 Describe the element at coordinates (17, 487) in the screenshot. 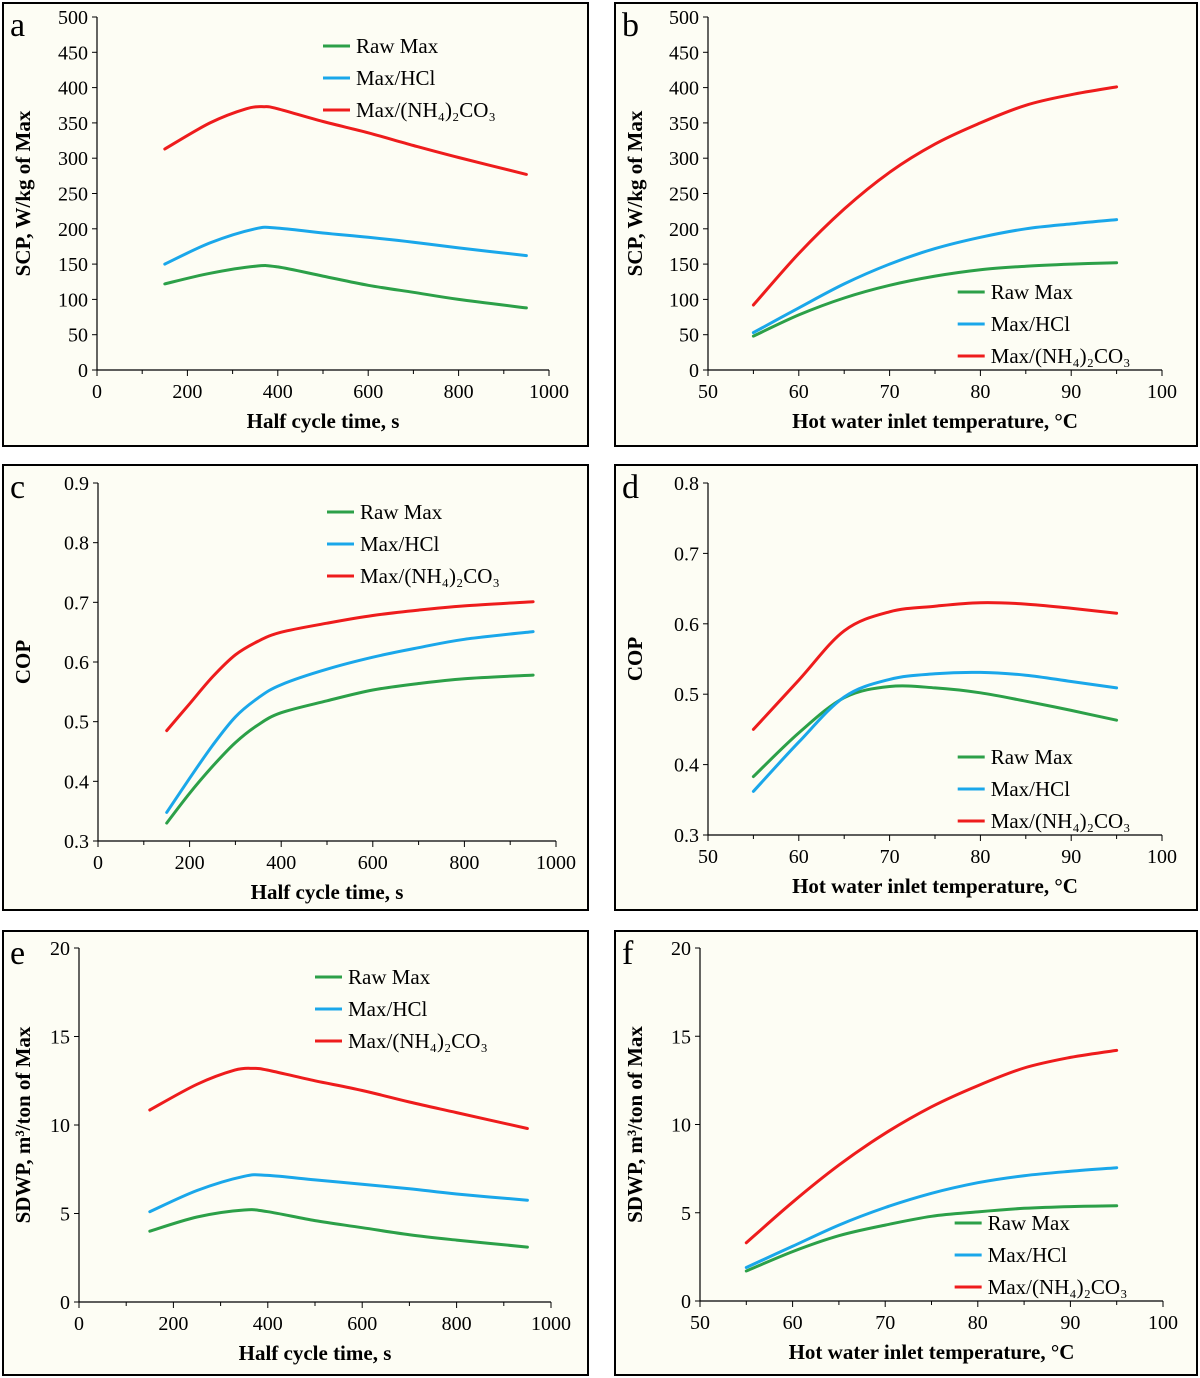

I see `panel-letter: c` at that location.